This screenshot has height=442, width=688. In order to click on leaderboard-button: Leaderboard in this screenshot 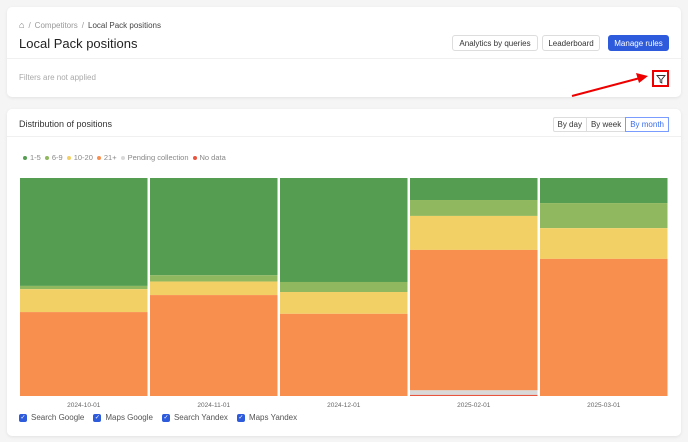, I will do `click(571, 43)`.